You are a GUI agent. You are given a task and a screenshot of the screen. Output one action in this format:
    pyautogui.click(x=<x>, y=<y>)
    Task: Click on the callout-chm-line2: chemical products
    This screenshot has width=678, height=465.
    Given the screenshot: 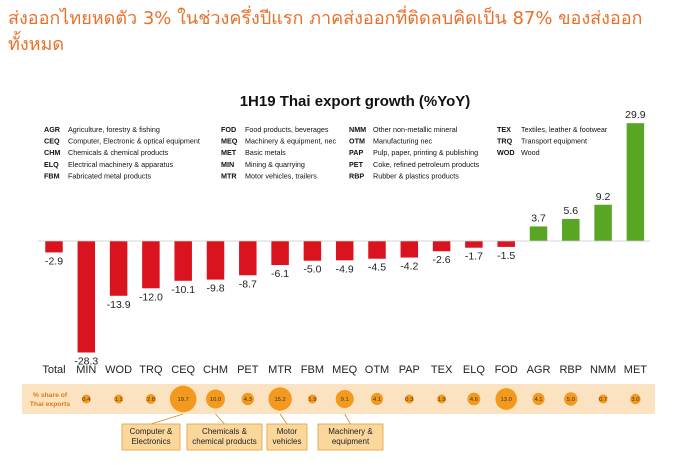 What is the action you would take?
    pyautogui.click(x=224, y=441)
    